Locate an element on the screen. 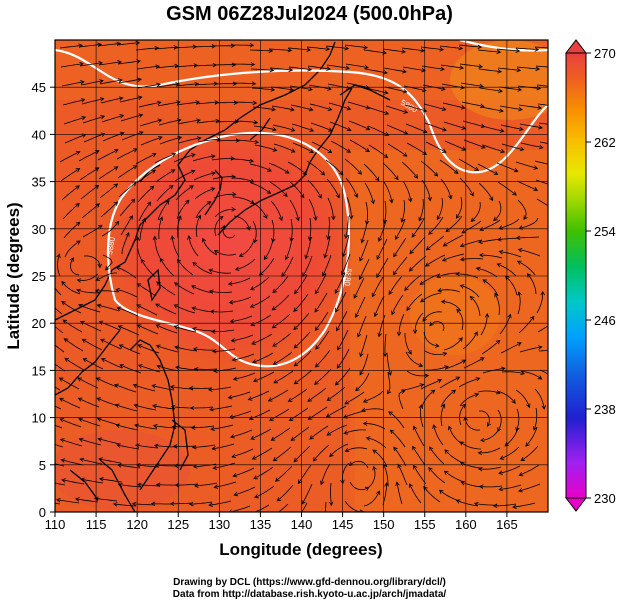 The width and height of the screenshot is (619, 605). y-tick-label: 10 is located at coordinates (39, 418).